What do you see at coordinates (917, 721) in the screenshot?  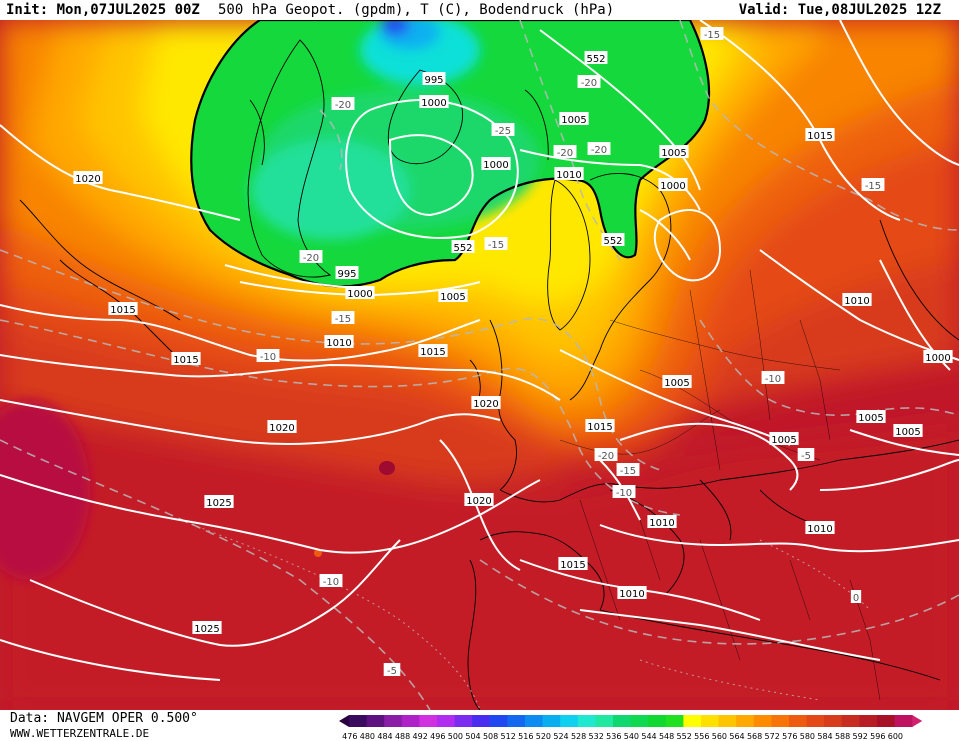 I see `scale-max-arrow` at bounding box center [917, 721].